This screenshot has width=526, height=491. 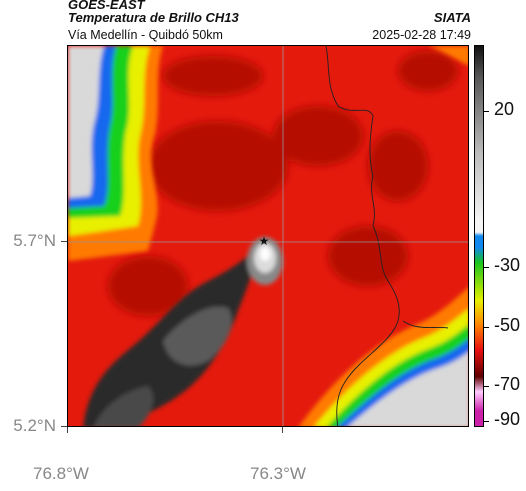 What do you see at coordinates (153, 17) in the screenshot?
I see `map-title: Temperatura de Brillo CH13` at bounding box center [153, 17].